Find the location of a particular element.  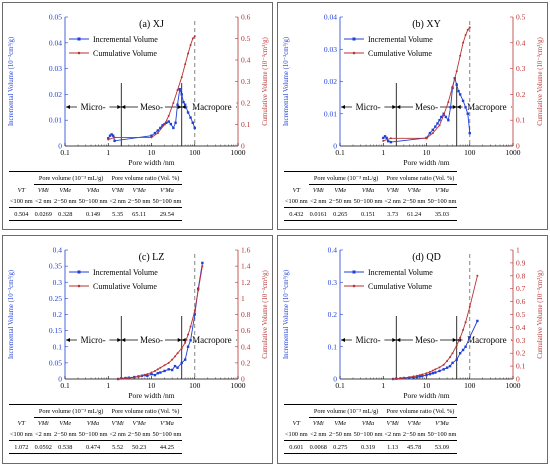

x-tick-label: 10 is located at coordinates (427, 385).